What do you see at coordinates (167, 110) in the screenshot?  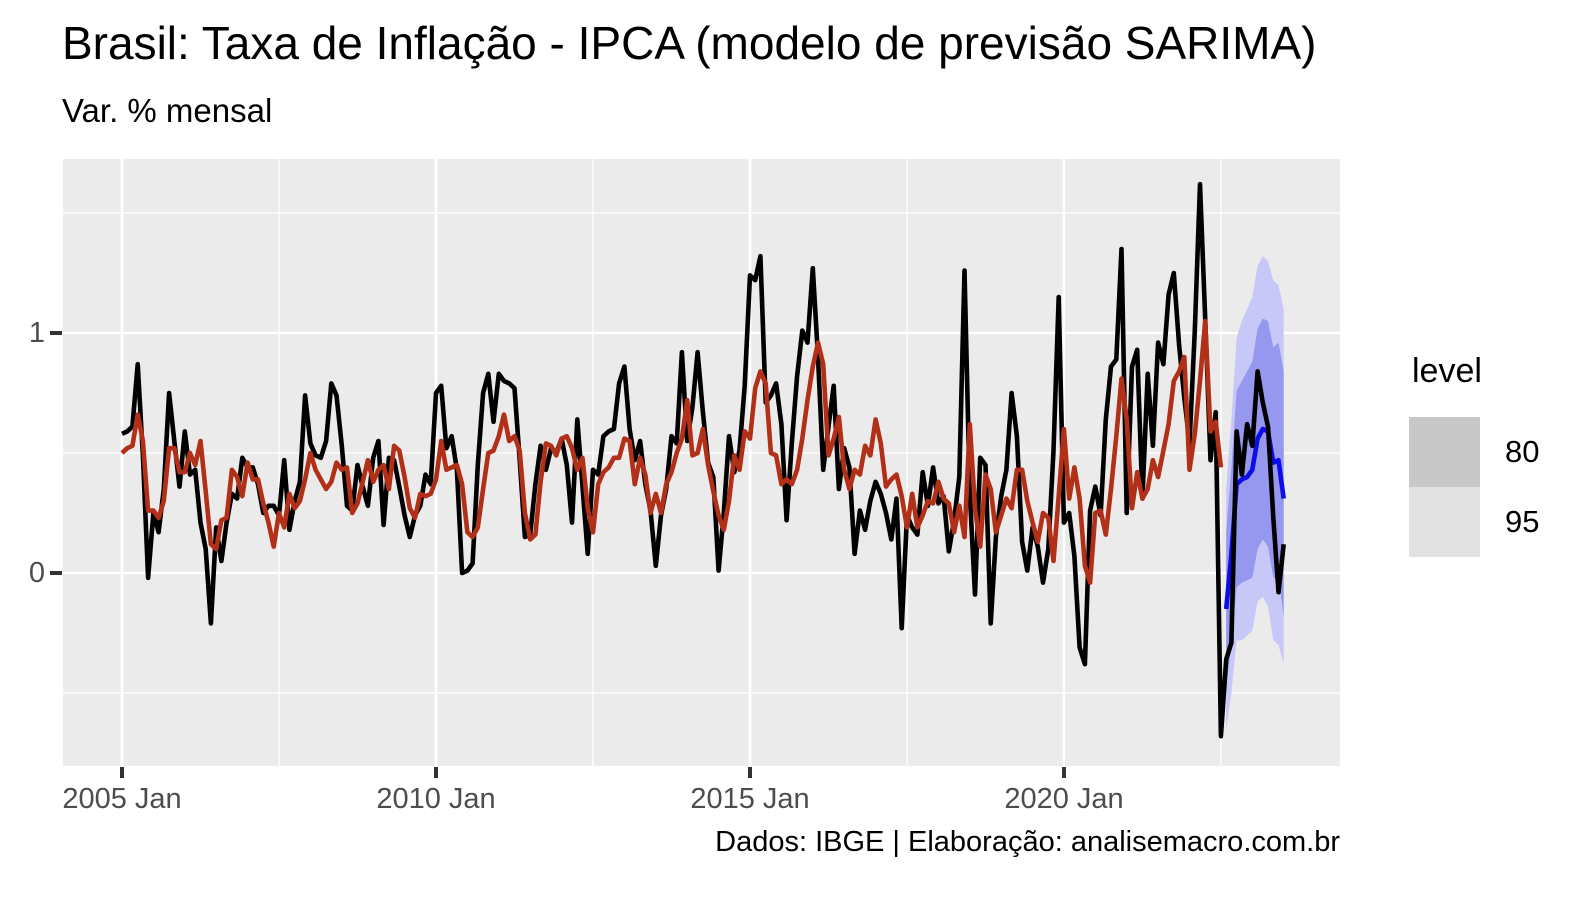 I see `chart-subtitle: Var. % mensal` at bounding box center [167, 110].